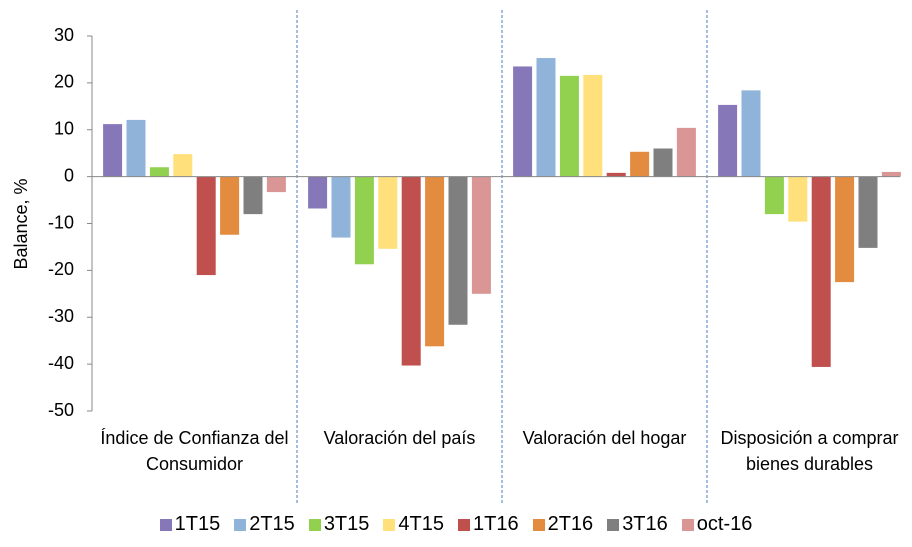 The height and width of the screenshot is (547, 912). What do you see at coordinates (64, 82) in the screenshot?
I see `y-tick-label: 20` at bounding box center [64, 82].